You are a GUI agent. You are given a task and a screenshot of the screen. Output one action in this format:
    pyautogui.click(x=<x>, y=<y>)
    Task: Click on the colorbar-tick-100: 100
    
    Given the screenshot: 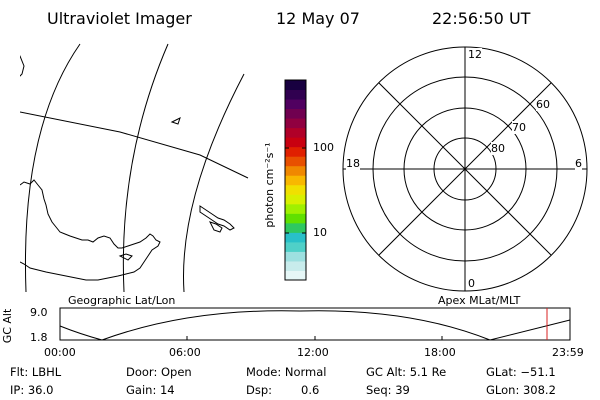 What is the action you would take?
    pyautogui.click(x=323, y=147)
    